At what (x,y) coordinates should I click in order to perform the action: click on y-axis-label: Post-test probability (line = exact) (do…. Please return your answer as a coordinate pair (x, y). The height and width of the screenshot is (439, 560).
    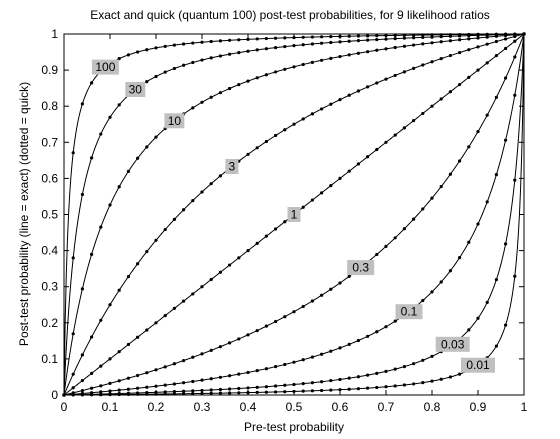
    Looking at the image, I should click on (24, 214).